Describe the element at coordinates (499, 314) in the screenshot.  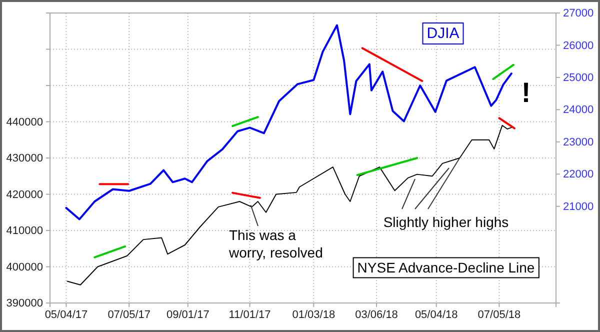
I see `x-tick-label: 07/05/18` at that location.